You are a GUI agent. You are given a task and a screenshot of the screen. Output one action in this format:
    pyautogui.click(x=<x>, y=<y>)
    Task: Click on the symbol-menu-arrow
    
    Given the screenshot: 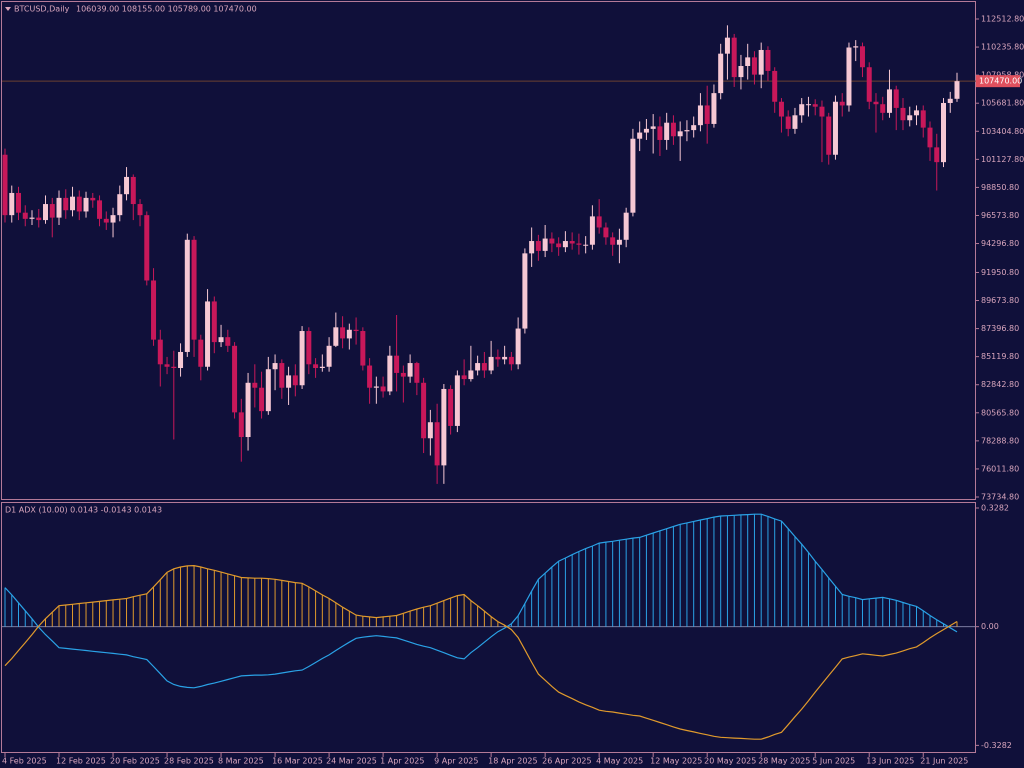 What is the action you would take?
    pyautogui.click(x=8, y=9)
    